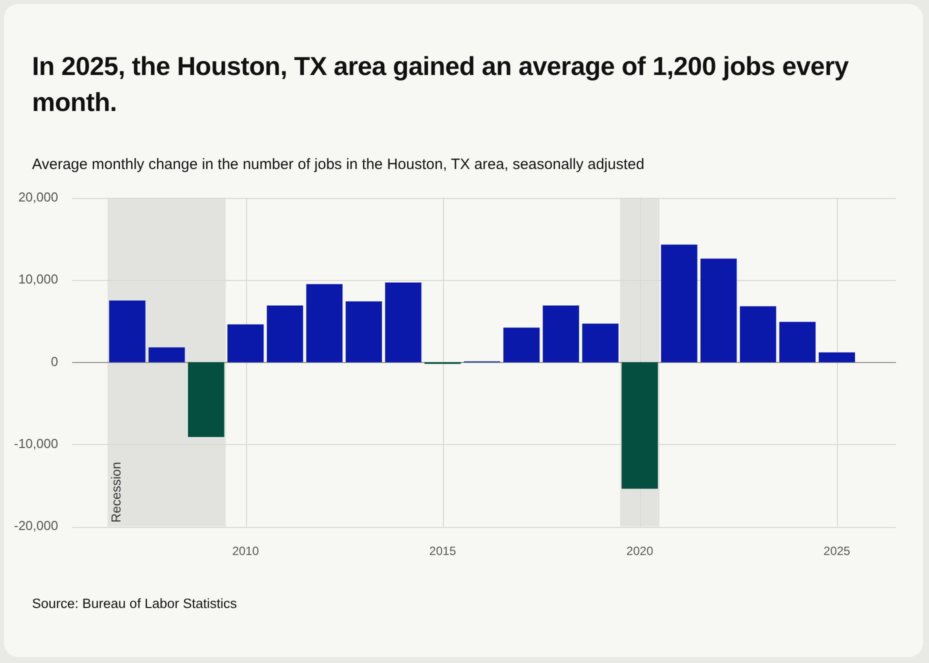 The width and height of the screenshot is (929, 663). Describe the element at coordinates (38, 196) in the screenshot. I see `y-tick-label: 20,000` at that location.